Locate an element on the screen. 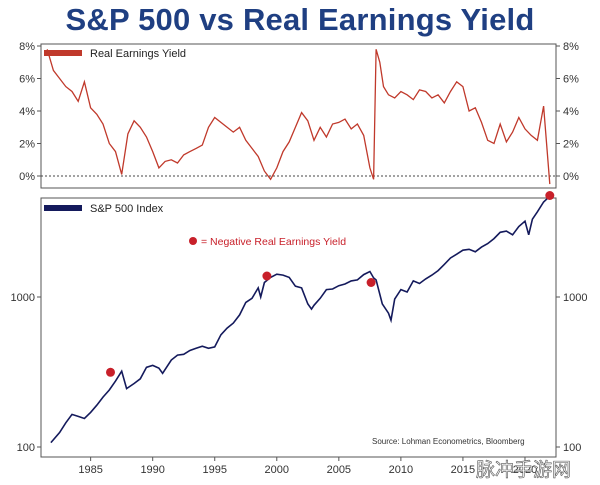  x-tick-label: 1995 is located at coordinates (214, 470).